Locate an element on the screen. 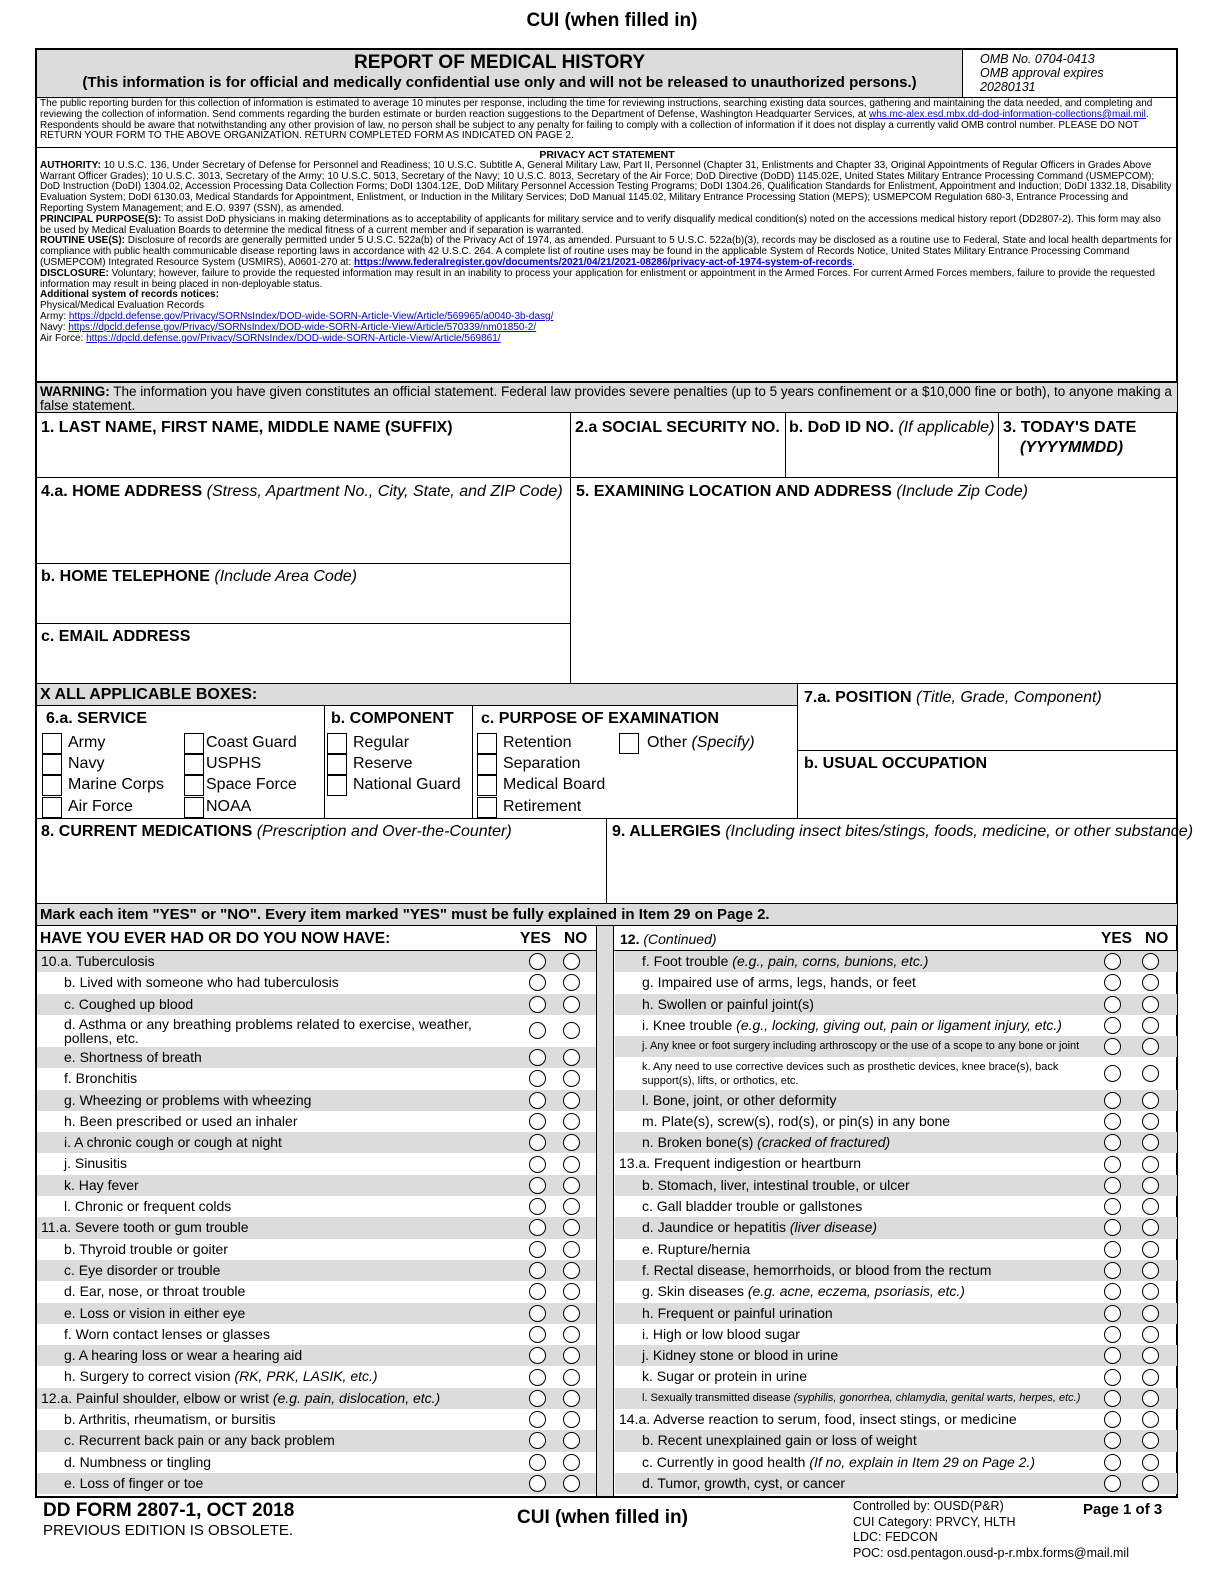 The width and height of the screenshot is (1224, 1584). checkbox-noaa is located at coordinates (194, 807).